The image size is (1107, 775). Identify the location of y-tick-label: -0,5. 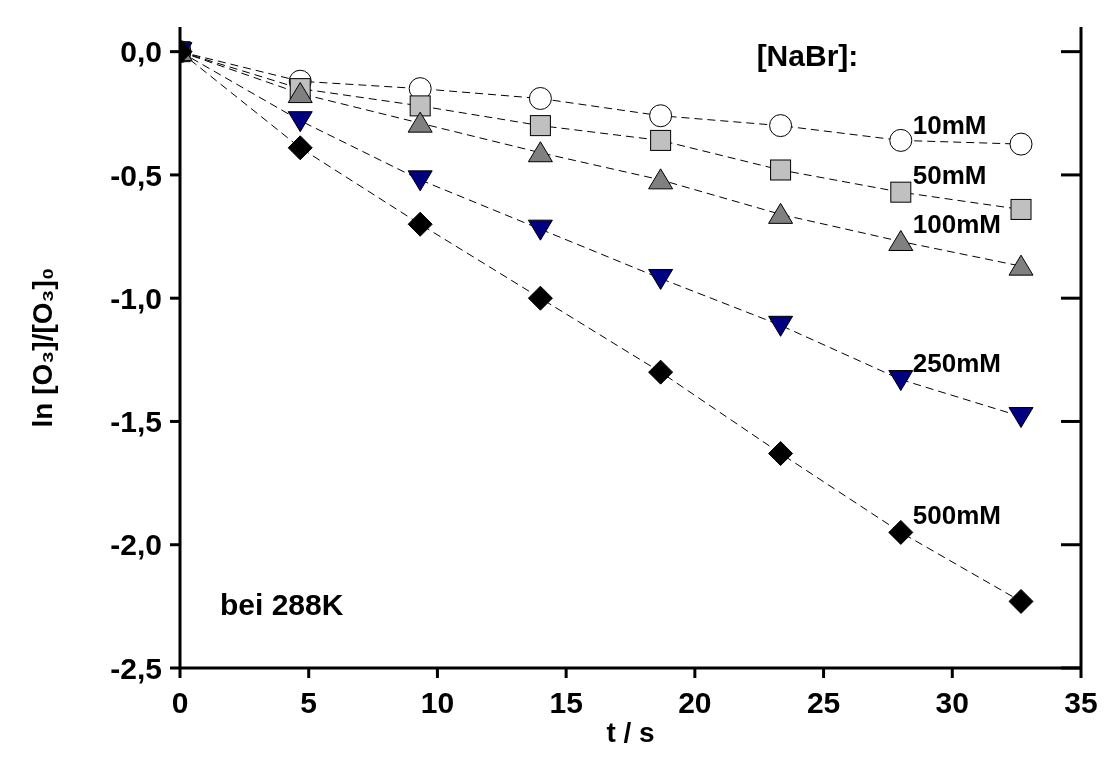
(136, 175).